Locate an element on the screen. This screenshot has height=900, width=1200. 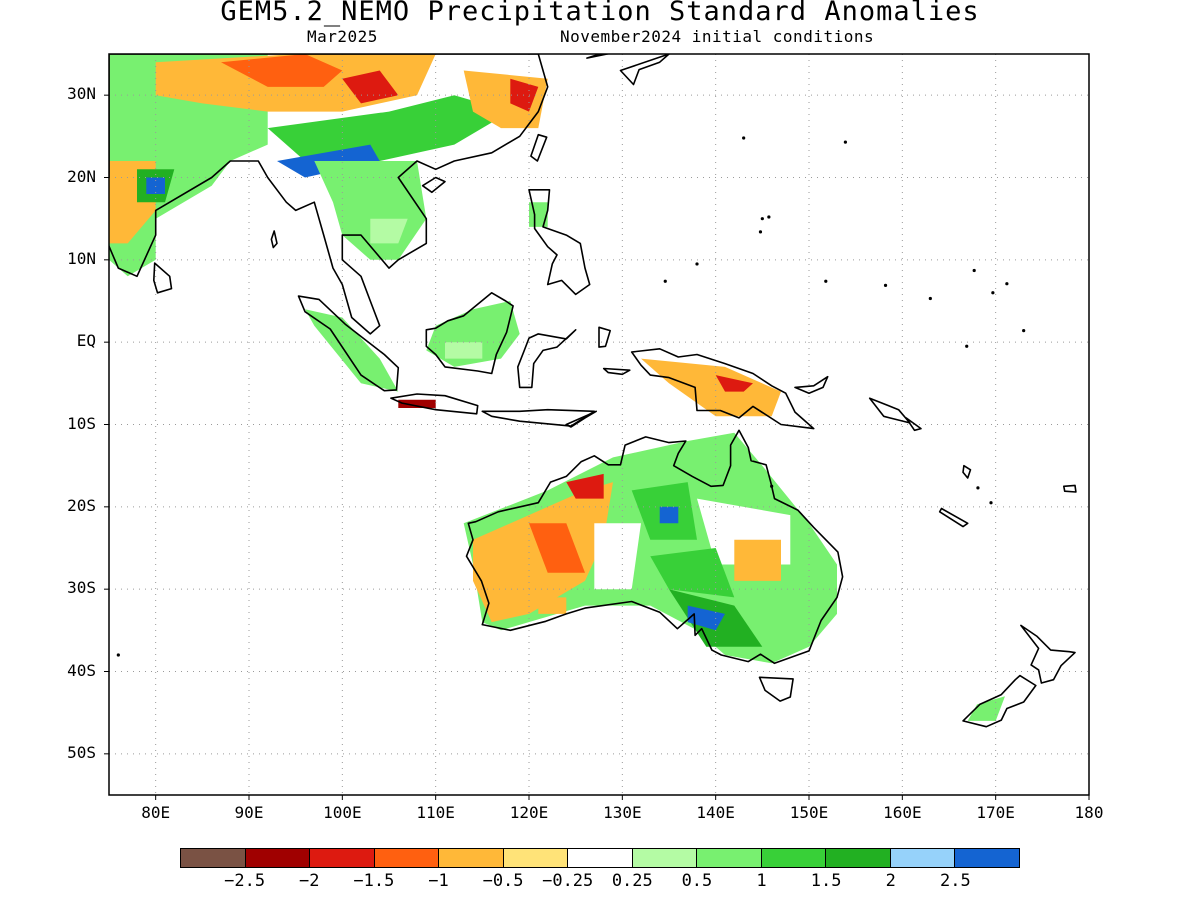
lon-label: 140E is located at coordinates (715, 812).